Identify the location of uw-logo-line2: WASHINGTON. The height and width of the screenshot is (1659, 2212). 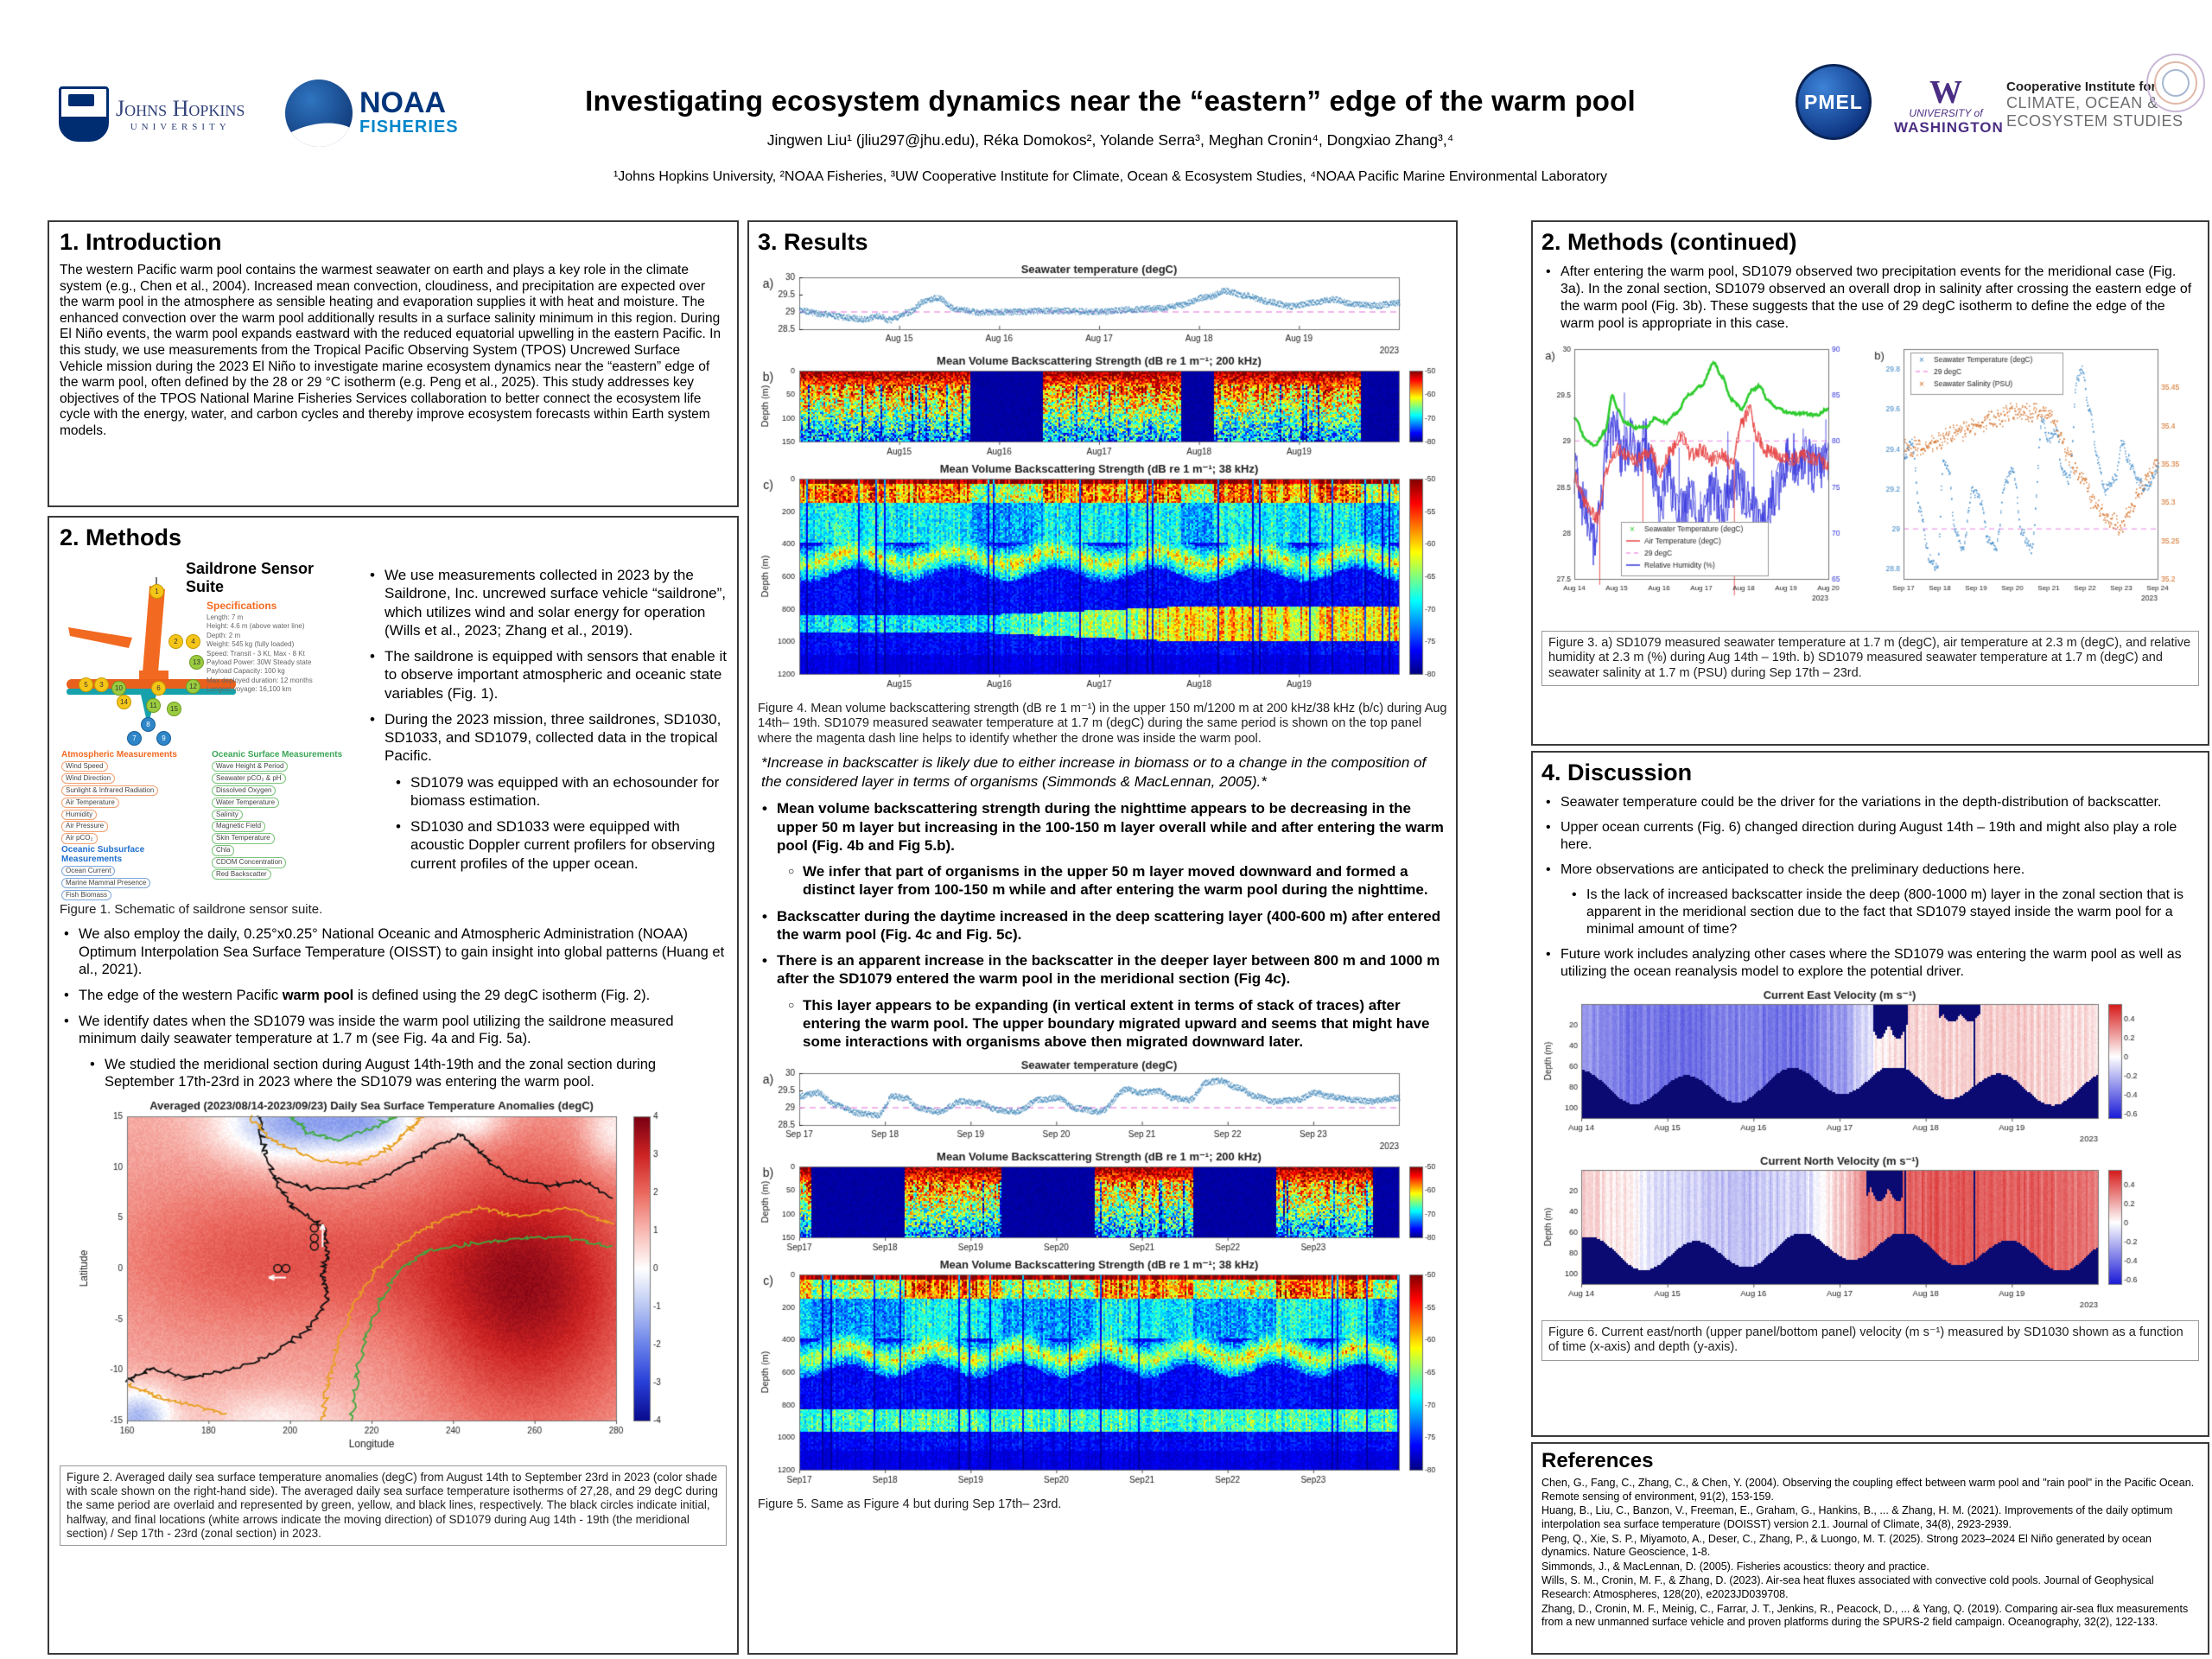
(1949, 128).